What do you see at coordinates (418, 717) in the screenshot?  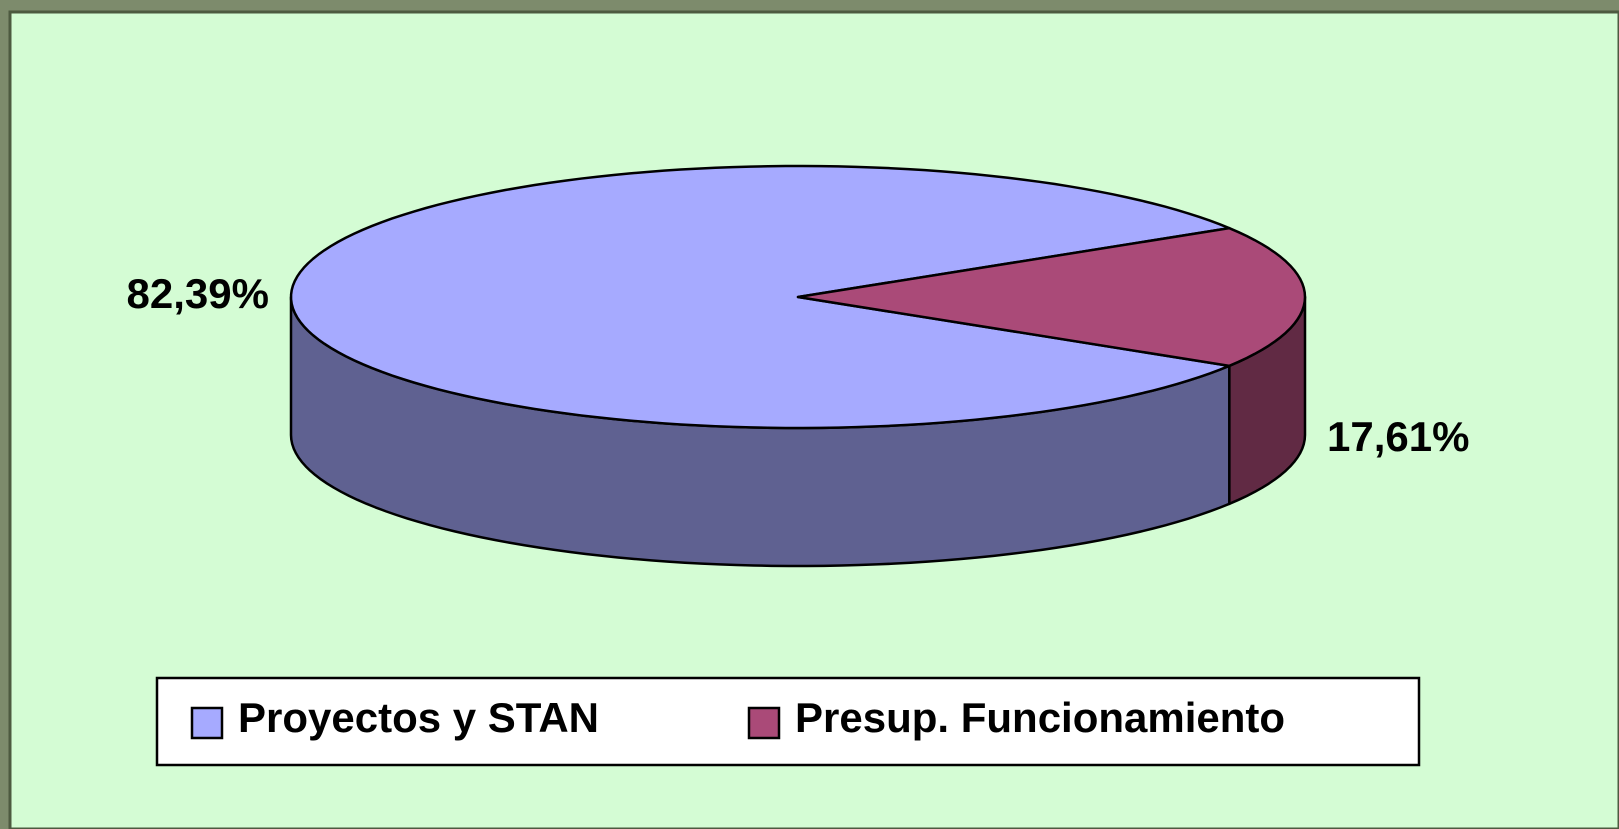 I see `legend-label: Proyectos y STAN` at bounding box center [418, 717].